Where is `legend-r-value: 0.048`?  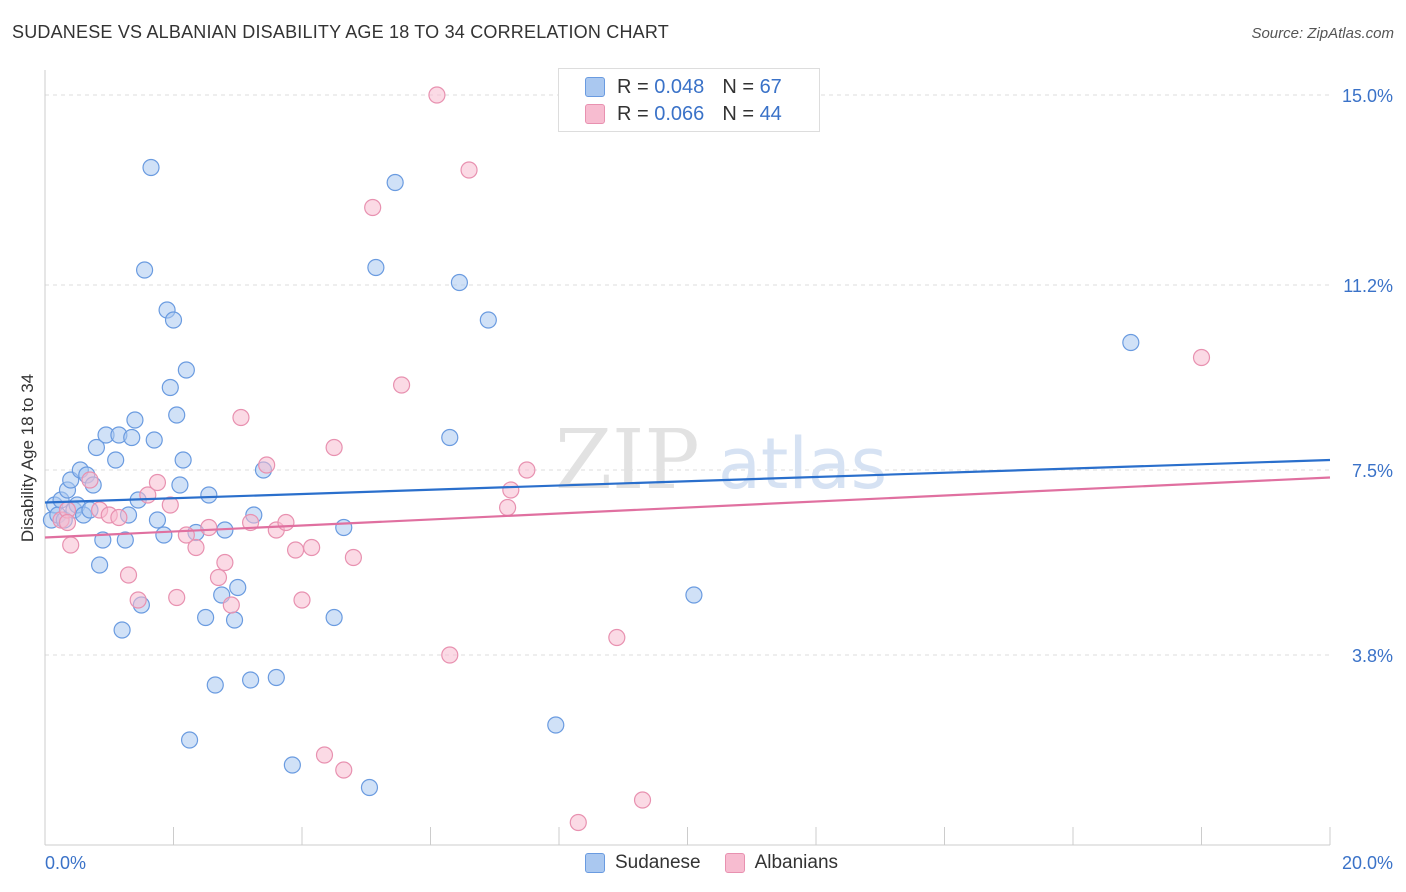
legend-r-value: 0.048 is located at coordinates (679, 86).